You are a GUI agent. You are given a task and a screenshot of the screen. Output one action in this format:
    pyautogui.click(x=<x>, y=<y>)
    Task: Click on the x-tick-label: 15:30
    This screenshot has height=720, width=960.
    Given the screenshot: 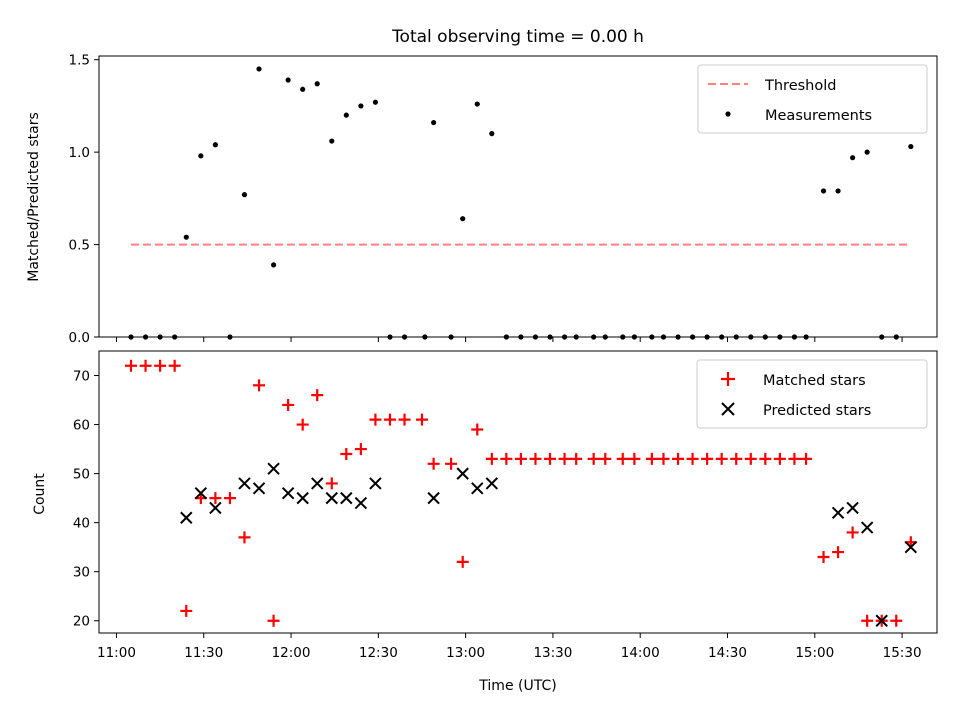 What is the action you would take?
    pyautogui.click(x=902, y=653)
    